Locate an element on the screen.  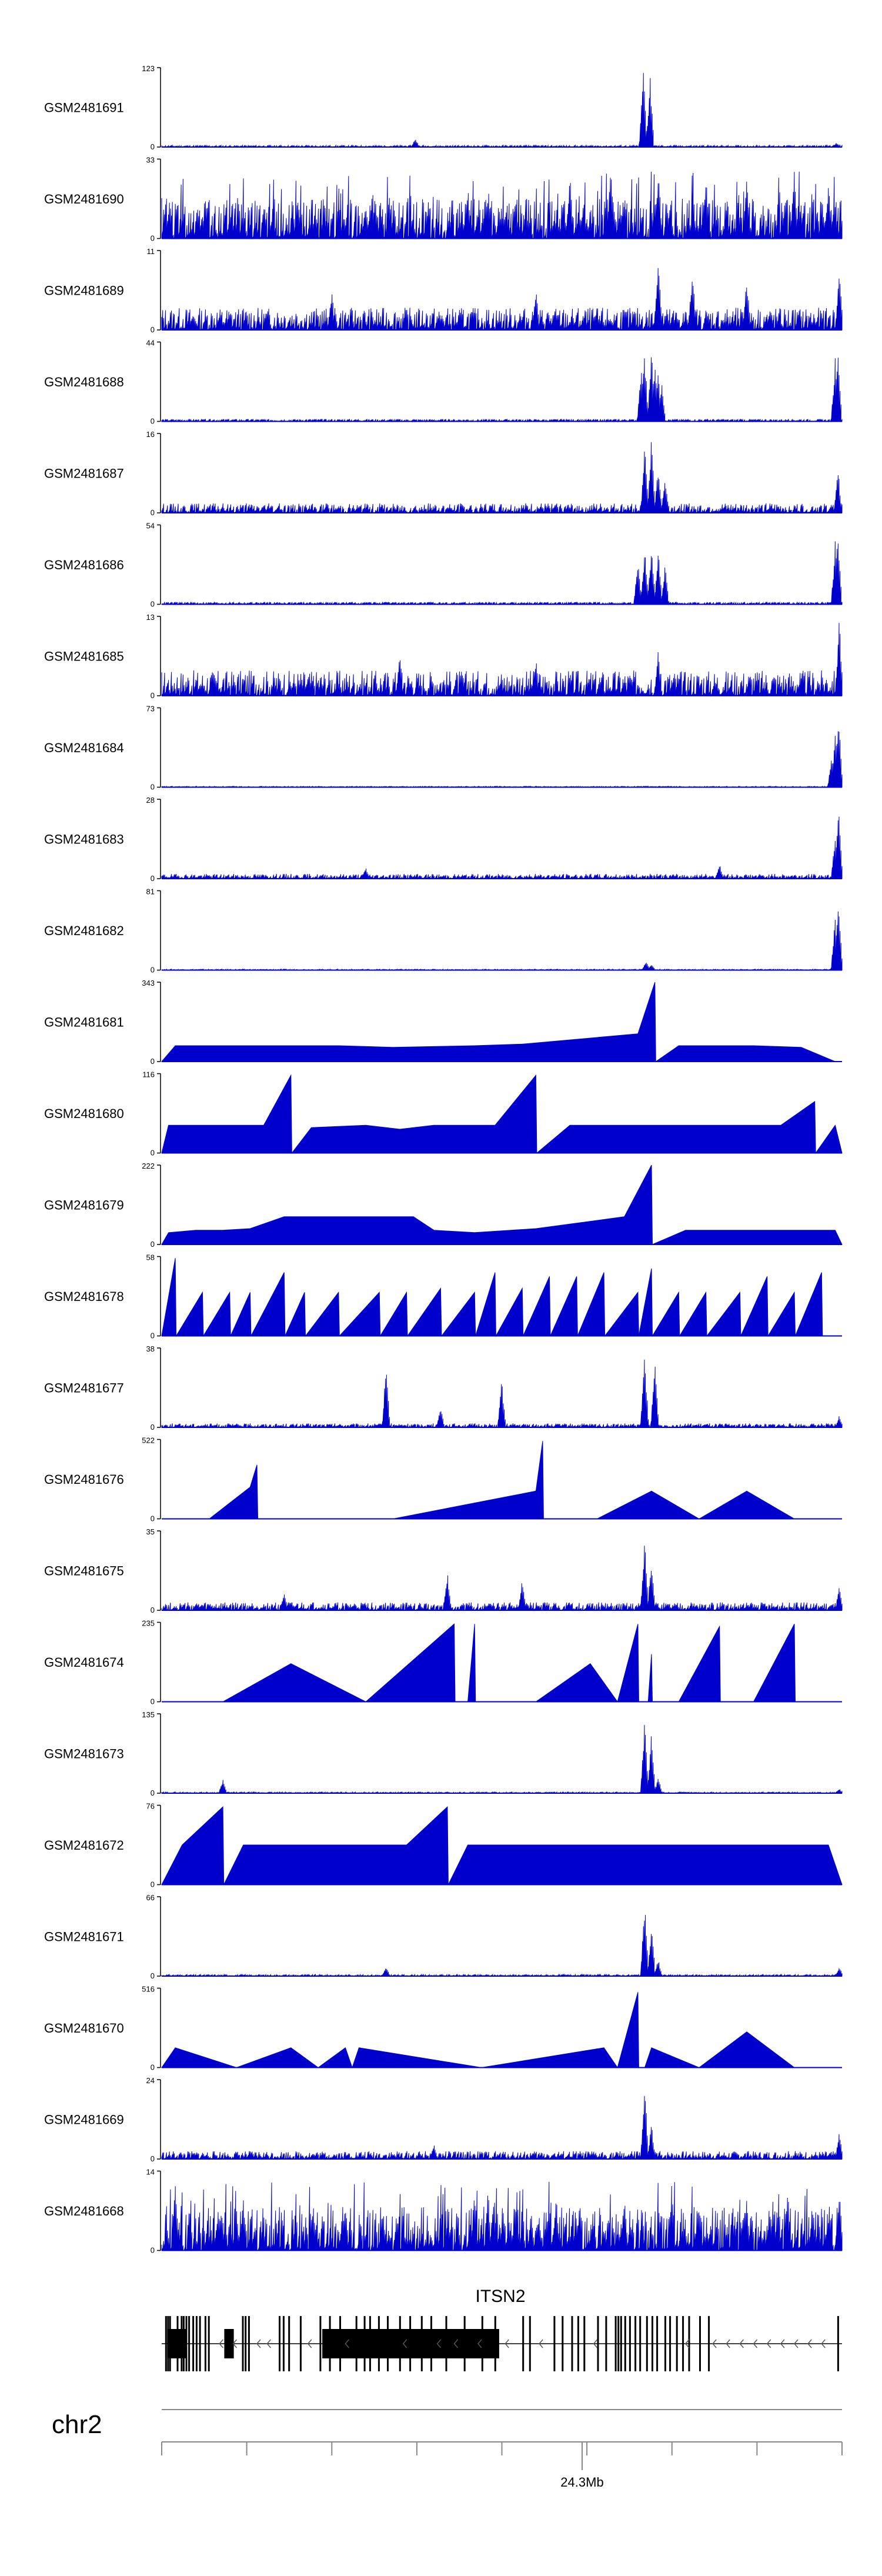
track-label: GSM2481674 is located at coordinates (84, 1662).